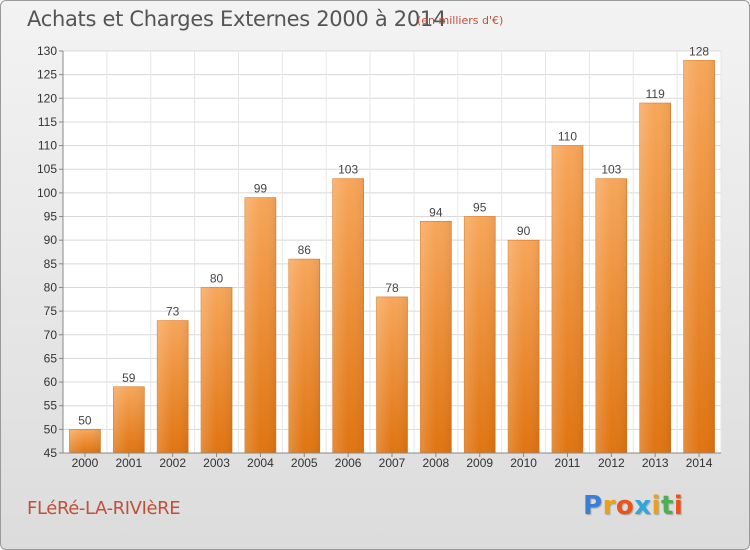 The width and height of the screenshot is (750, 550). What do you see at coordinates (85, 463) in the screenshot?
I see `x-tick-label: 2000` at bounding box center [85, 463].